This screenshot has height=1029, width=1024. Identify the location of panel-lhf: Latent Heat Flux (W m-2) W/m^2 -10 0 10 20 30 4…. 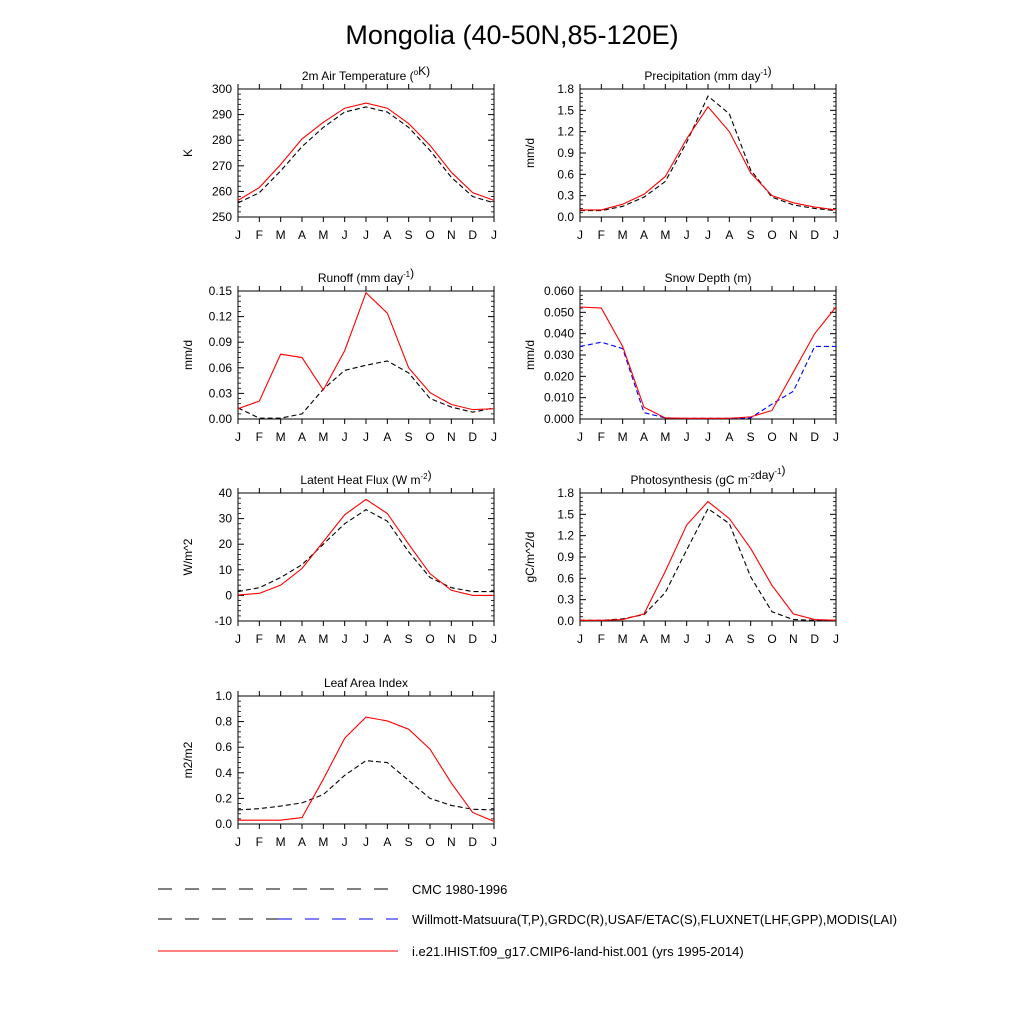
(339, 557).